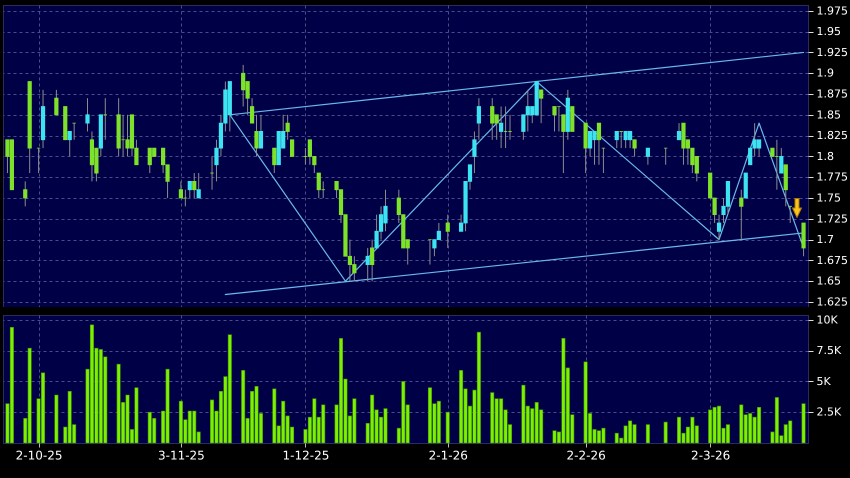  What do you see at coordinates (828, 115) in the screenshot?
I see `y-tick-label: 1.85` at bounding box center [828, 115].